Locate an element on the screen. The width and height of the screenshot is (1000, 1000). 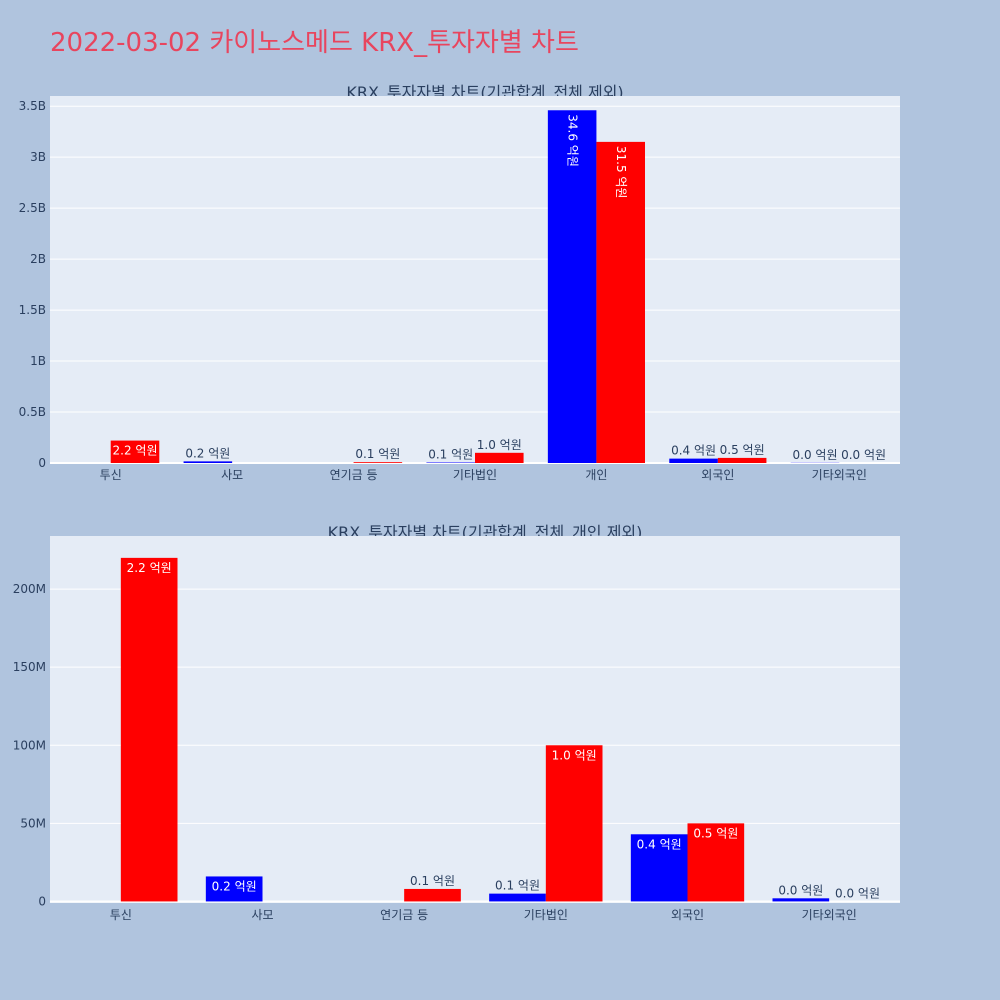
y-tick-label: 150M is located at coordinates (29, 667).